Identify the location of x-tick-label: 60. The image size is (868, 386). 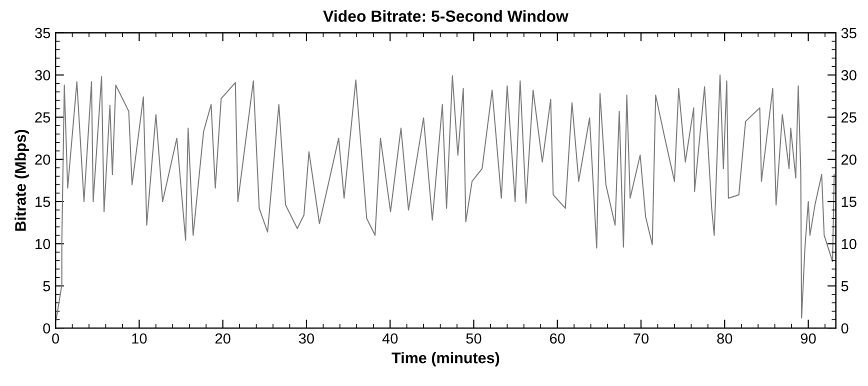
(557, 338).